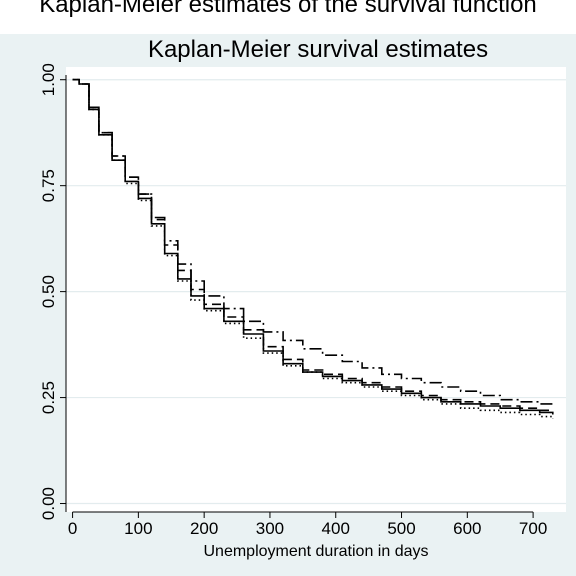 This screenshot has height=576, width=576. I want to click on y-tick-label: 0.75, so click(48, 185).